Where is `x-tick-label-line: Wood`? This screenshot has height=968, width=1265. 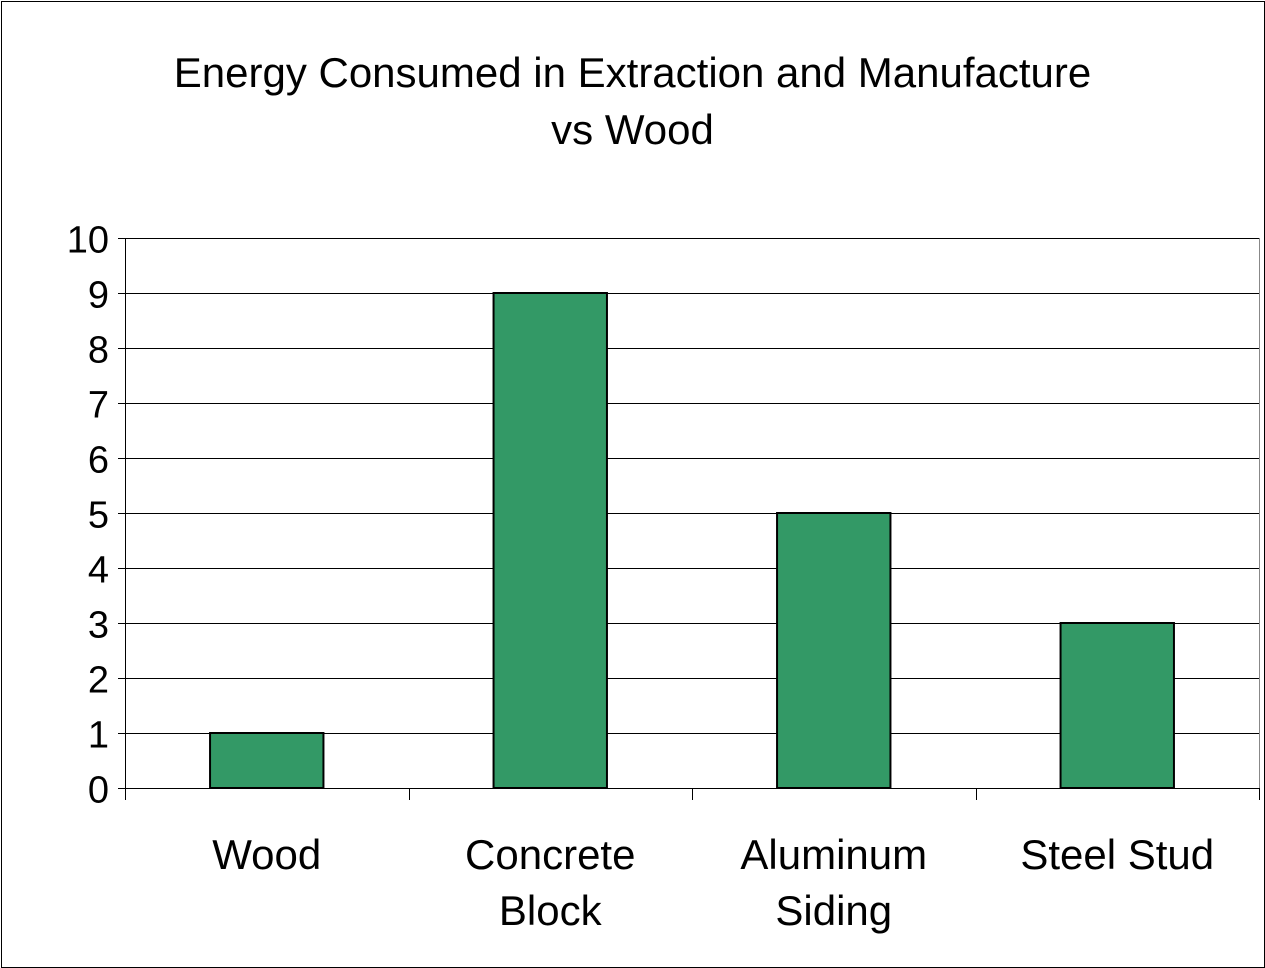
x-tick-label-line: Wood is located at coordinates (266, 854).